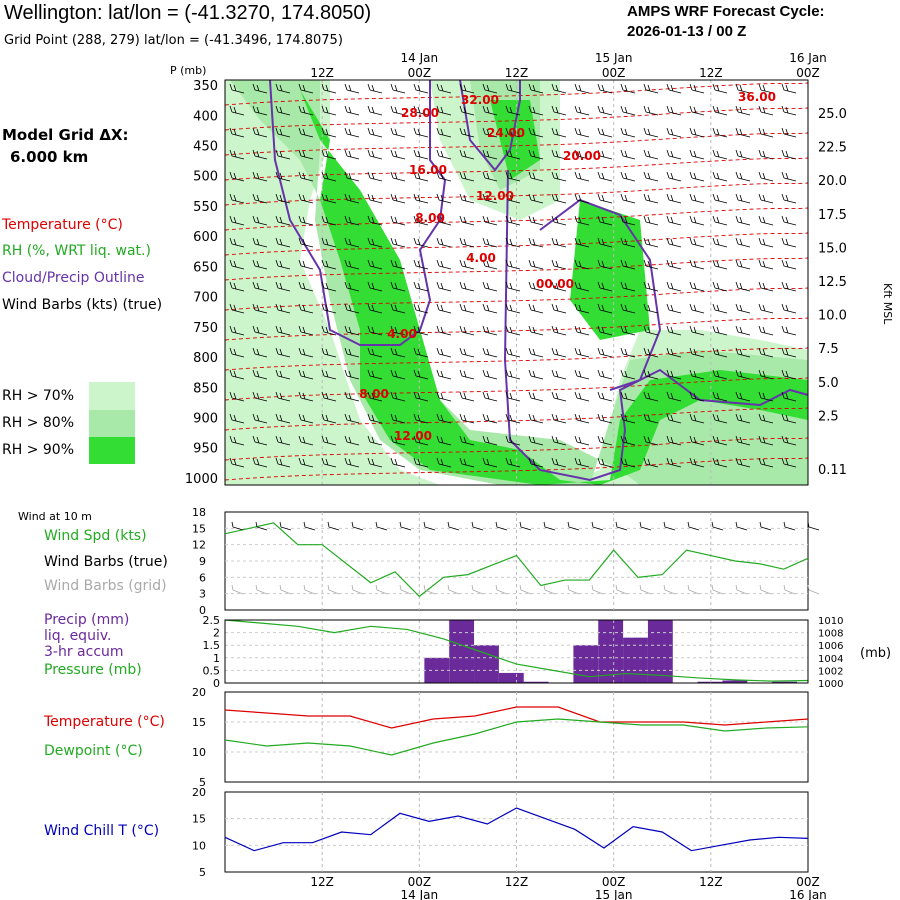  What do you see at coordinates (205, 177) in the screenshot?
I see `pressure-tick-500: 500` at bounding box center [205, 177].